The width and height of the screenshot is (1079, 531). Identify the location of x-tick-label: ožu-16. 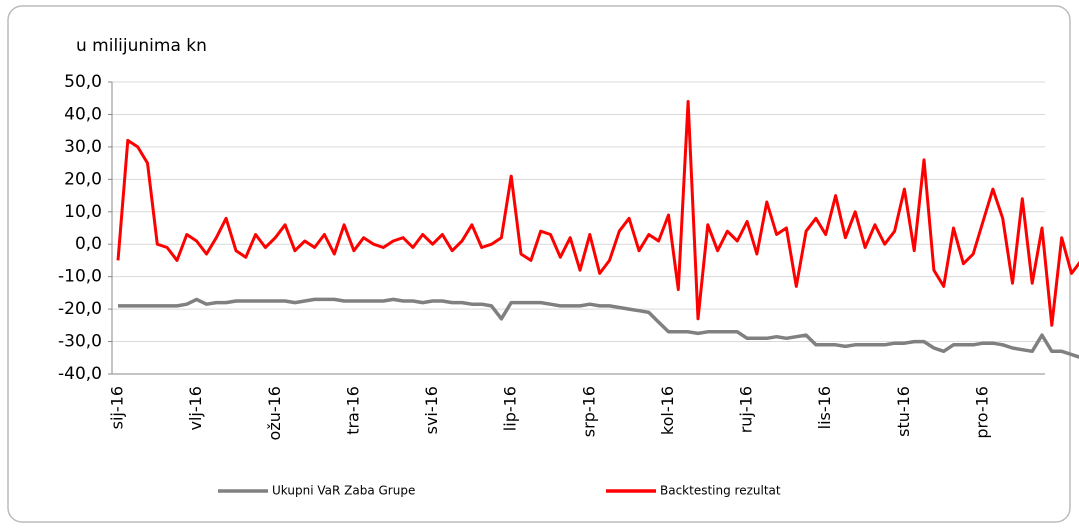
(274, 413).